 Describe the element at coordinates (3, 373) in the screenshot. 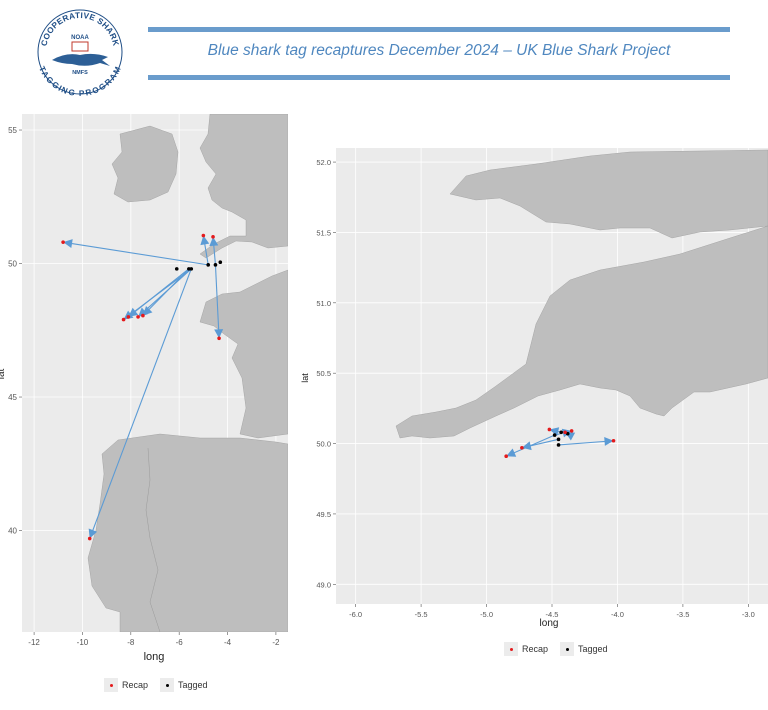

I see `left-y-axis-label: lat` at that location.